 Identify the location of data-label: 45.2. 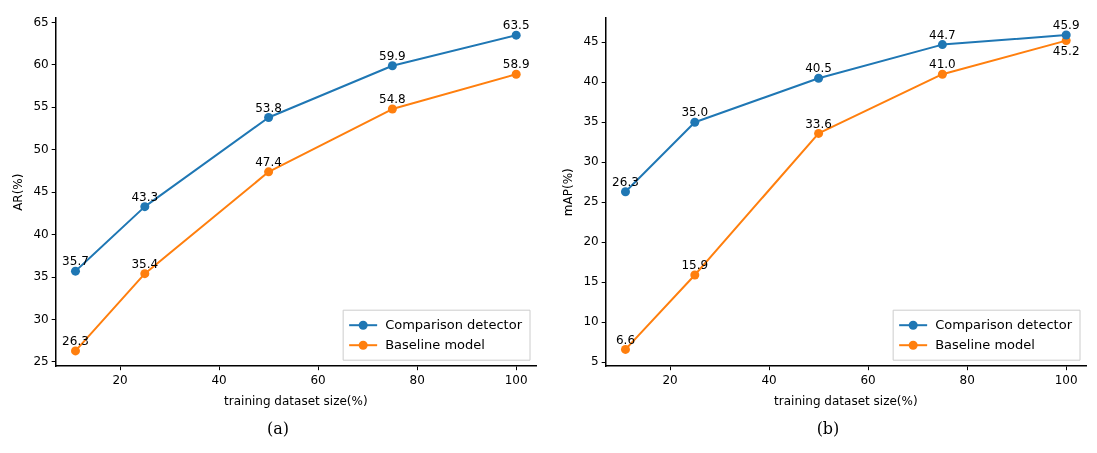
(1066, 50).